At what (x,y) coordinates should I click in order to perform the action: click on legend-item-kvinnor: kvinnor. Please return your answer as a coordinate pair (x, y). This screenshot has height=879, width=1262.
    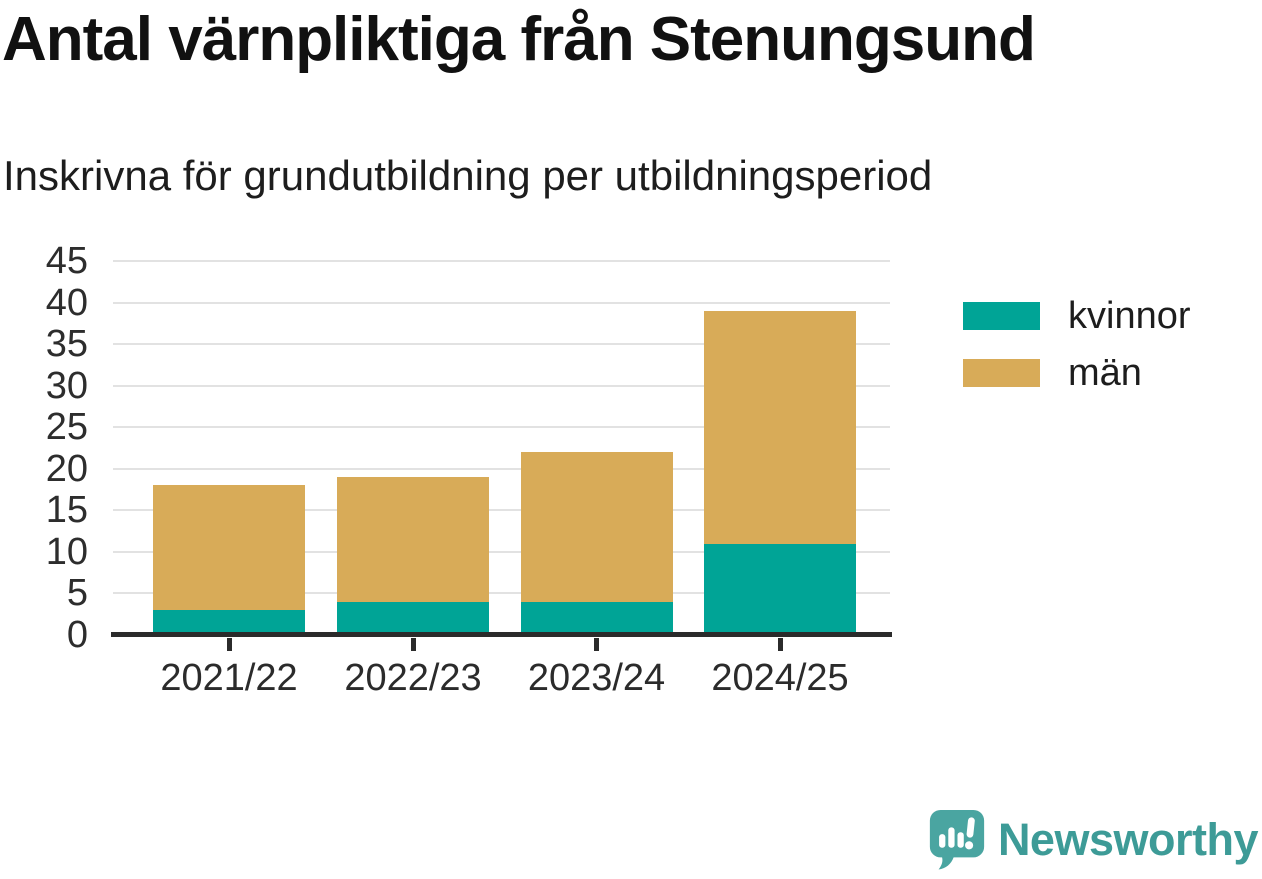
    Looking at the image, I should click on (1077, 316).